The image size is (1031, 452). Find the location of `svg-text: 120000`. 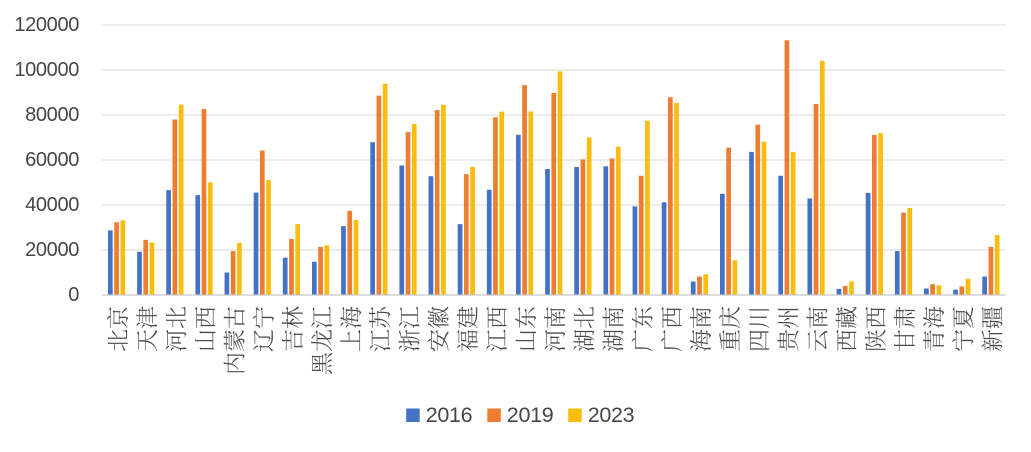

svg-text: 120000 is located at coordinates (46, 25).